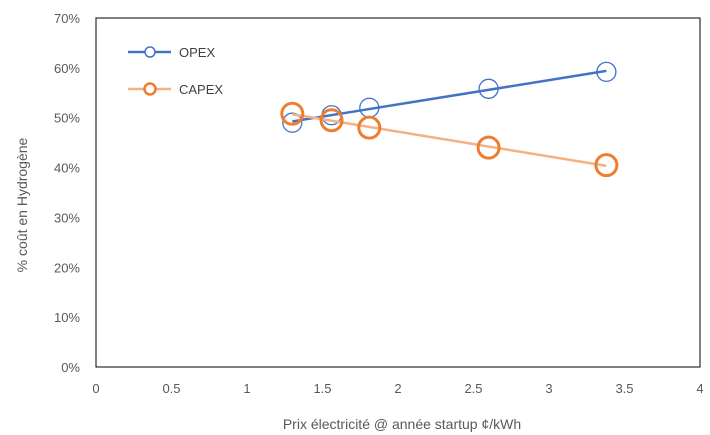  I want to click on legend-capex-marker, so click(150, 89).